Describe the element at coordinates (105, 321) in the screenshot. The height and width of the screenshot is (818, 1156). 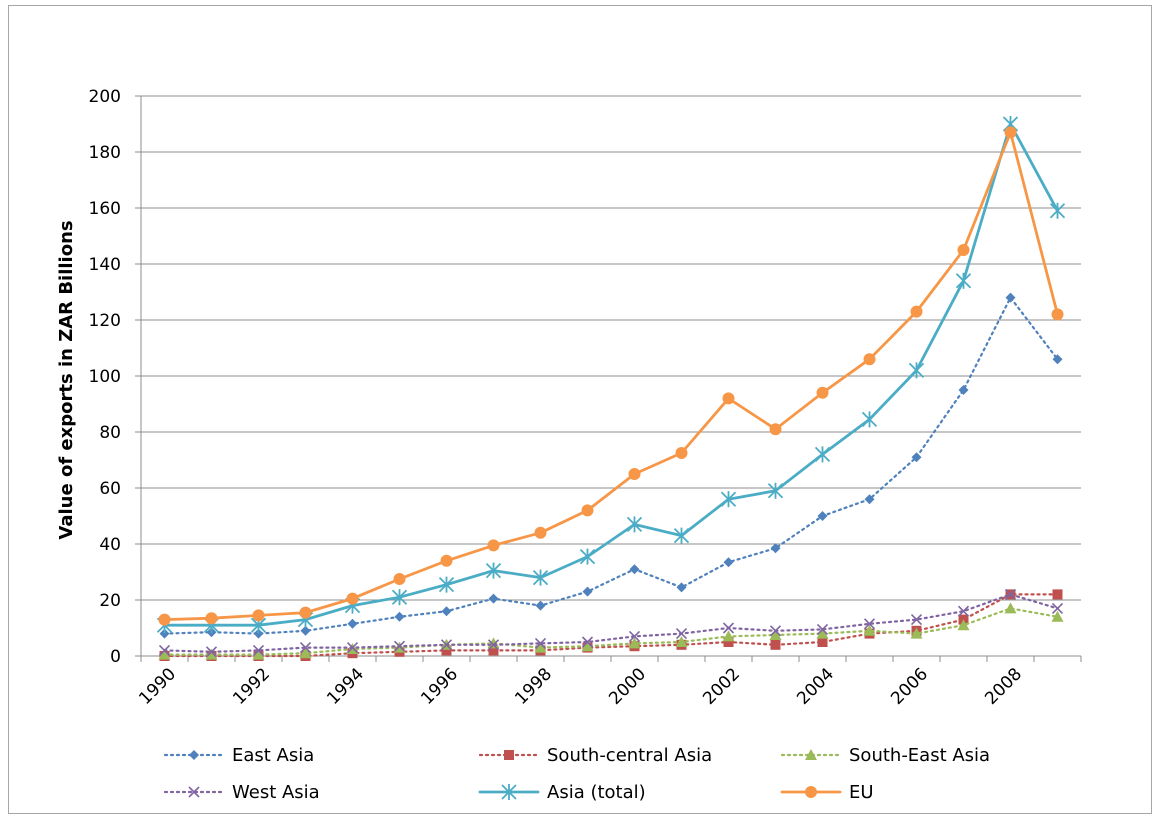
I see `y-tick-label: 120` at that location.